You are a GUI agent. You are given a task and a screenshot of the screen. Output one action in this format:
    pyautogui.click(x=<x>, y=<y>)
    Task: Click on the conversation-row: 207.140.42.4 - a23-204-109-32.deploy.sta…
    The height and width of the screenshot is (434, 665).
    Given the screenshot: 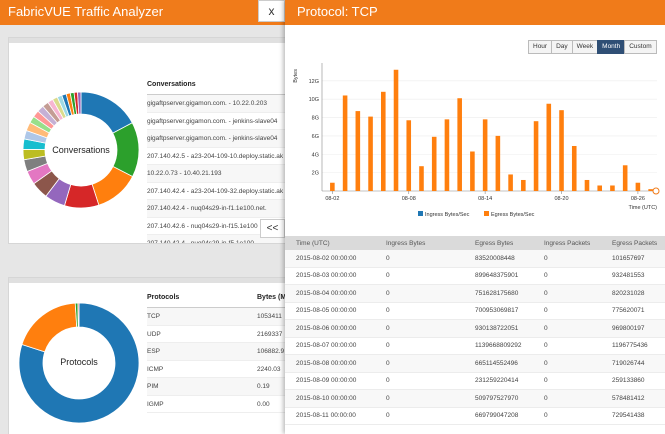 What is the action you would take?
    pyautogui.click(x=216, y=191)
    